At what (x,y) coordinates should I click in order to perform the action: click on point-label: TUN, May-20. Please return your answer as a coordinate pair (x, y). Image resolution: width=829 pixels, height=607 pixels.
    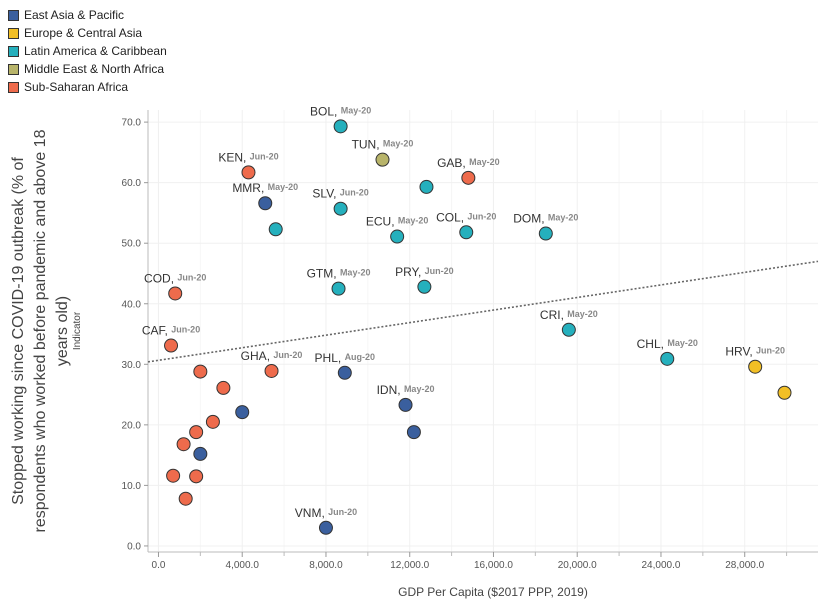
    Looking at the image, I should click on (383, 145).